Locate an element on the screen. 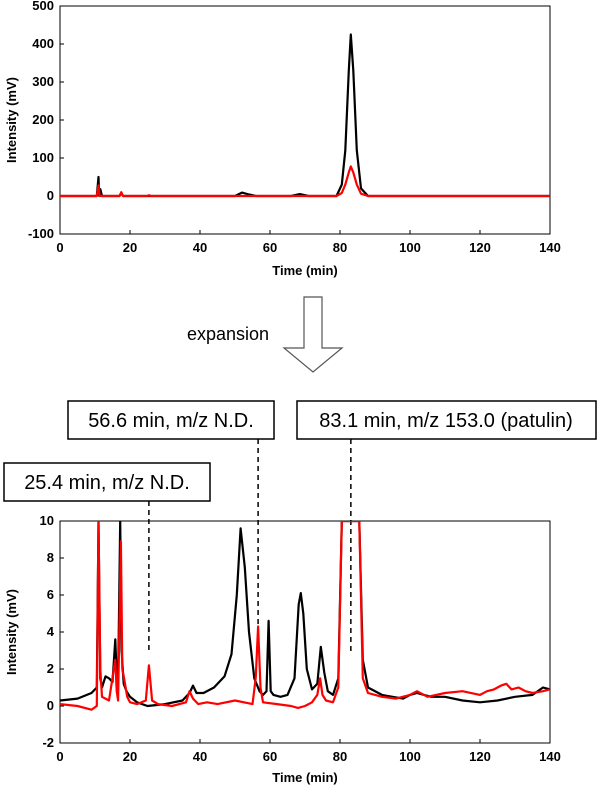 The width and height of the screenshot is (600, 795). callout-text-1: 56.6 min, m/z N.D. is located at coordinates (171, 421).